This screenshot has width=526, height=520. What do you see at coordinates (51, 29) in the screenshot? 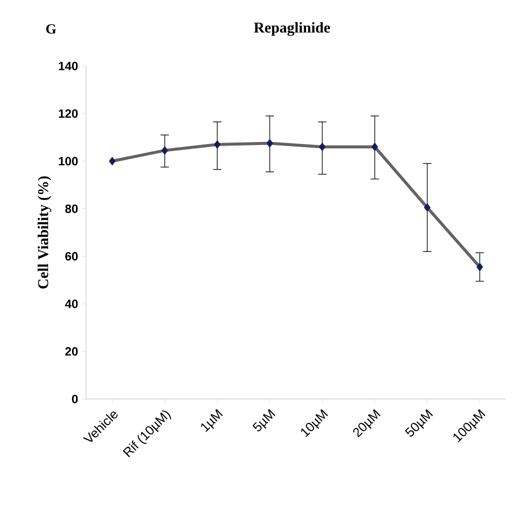
I see `text: G` at bounding box center [51, 29].